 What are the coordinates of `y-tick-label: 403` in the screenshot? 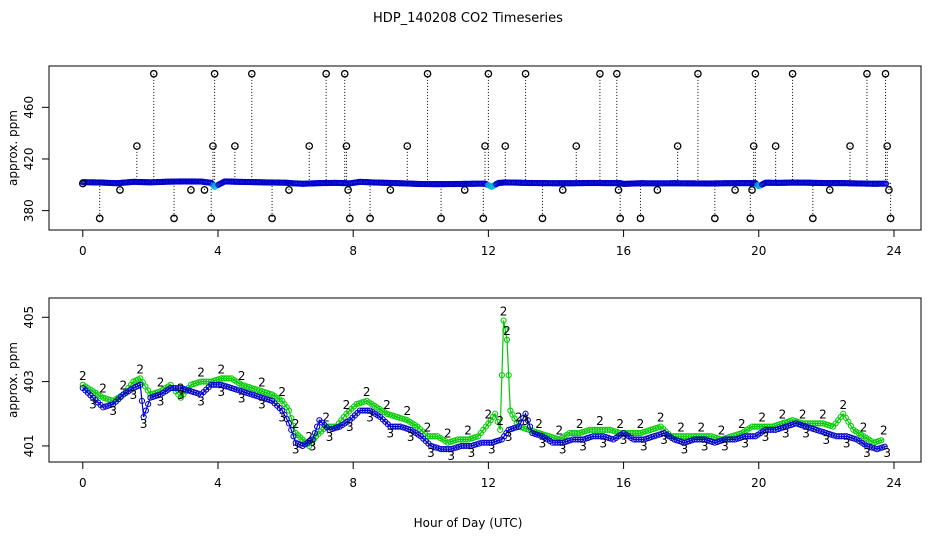 It's located at (29, 381).